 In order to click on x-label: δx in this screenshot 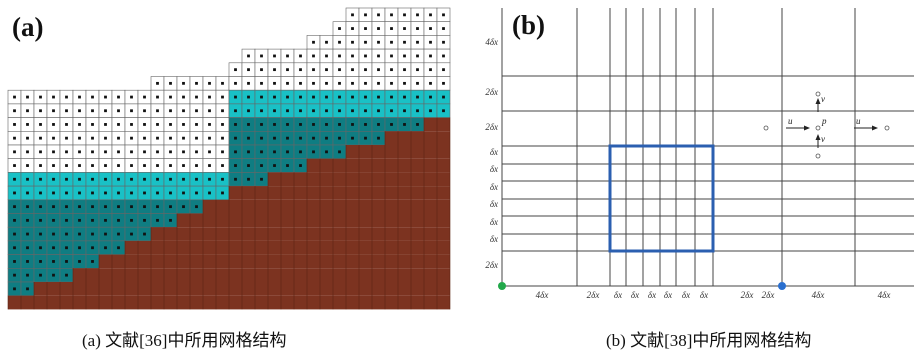, I will do `click(686, 295)`.